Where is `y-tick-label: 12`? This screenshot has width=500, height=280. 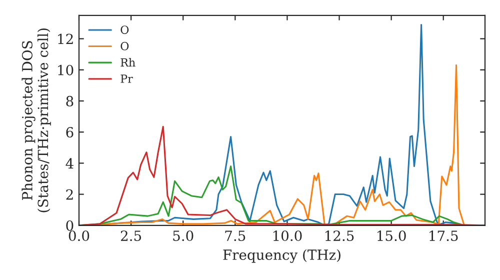
y-tick-label: 12 is located at coordinates (65, 39).